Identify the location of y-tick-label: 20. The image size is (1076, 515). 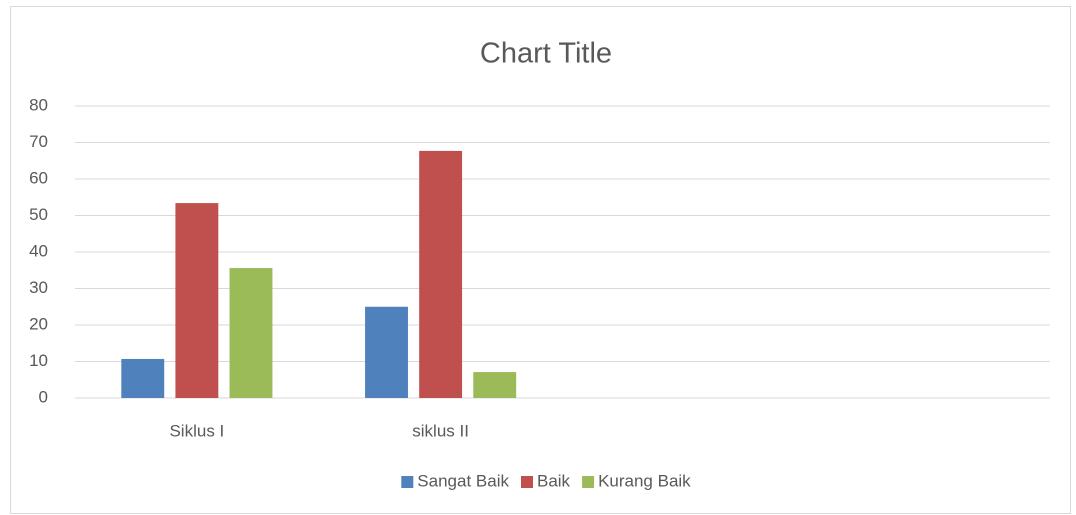
(38, 323).